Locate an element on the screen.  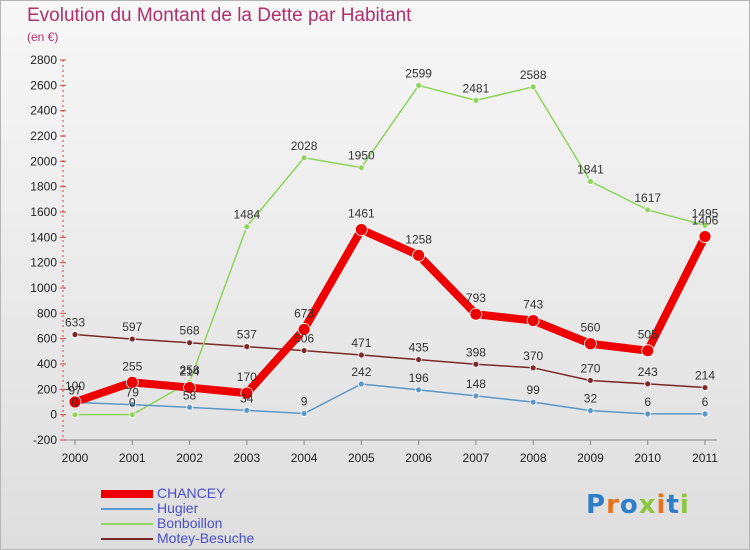
y-tick-label: 400 is located at coordinates (47, 364).